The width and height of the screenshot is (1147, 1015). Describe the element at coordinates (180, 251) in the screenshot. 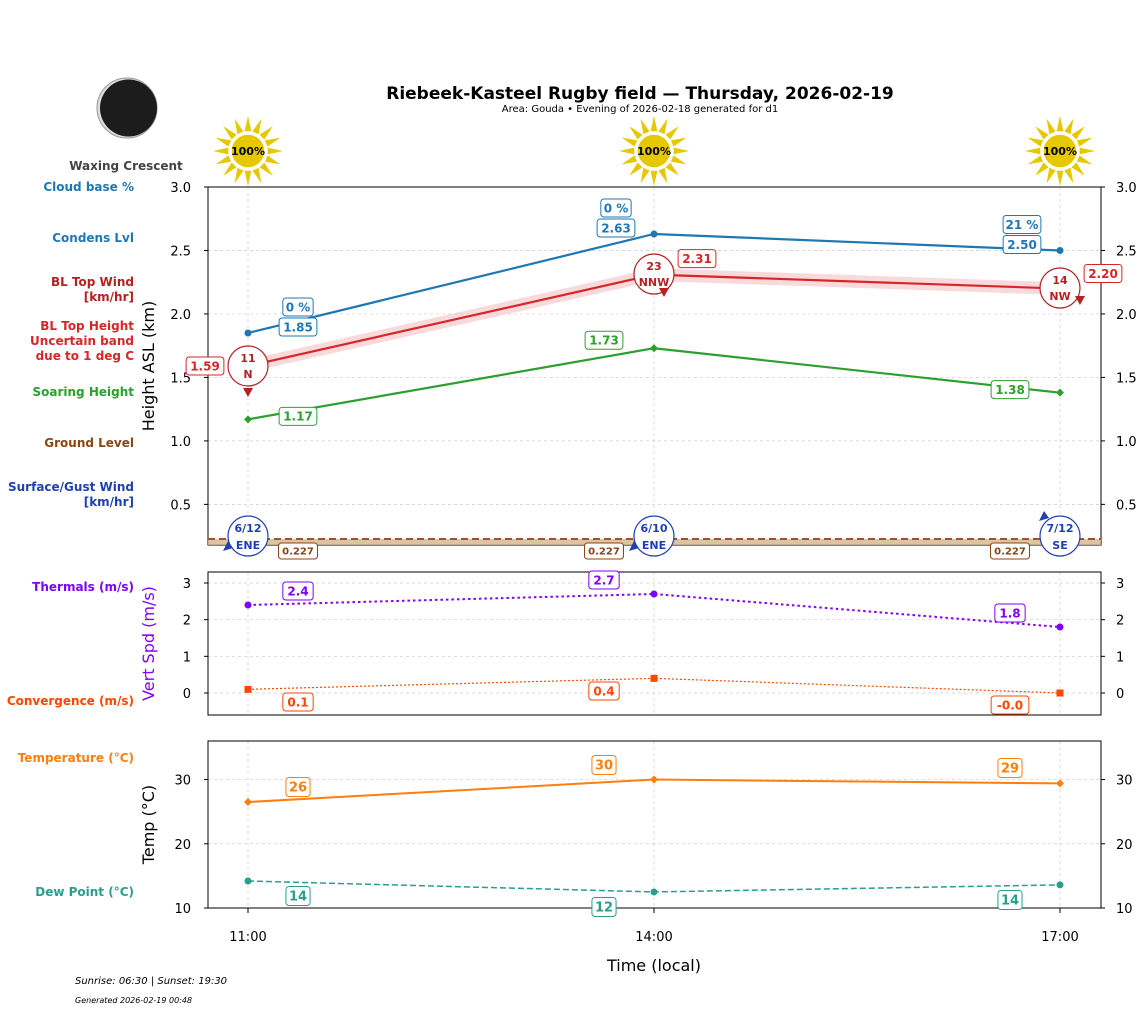

I see `y-tick-label: 2.5` at that location.